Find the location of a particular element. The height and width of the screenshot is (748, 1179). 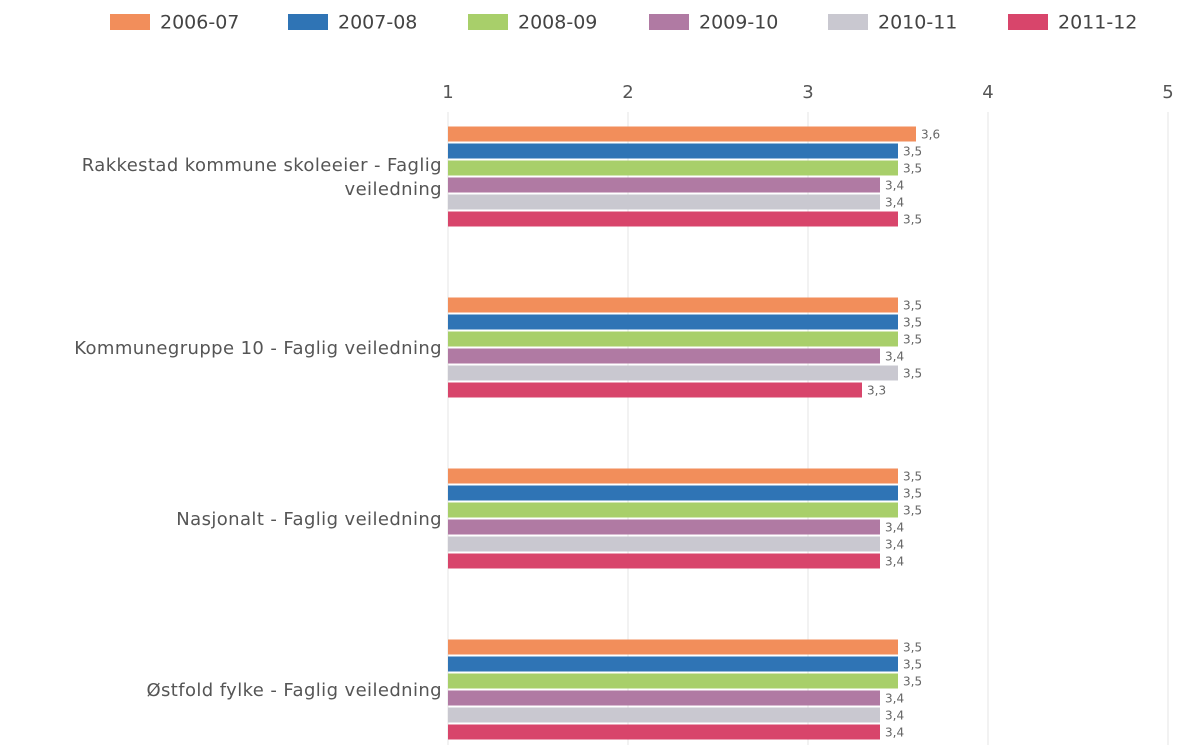

category-label: Østfold fylke - Faglig veiledning is located at coordinates (294, 690).